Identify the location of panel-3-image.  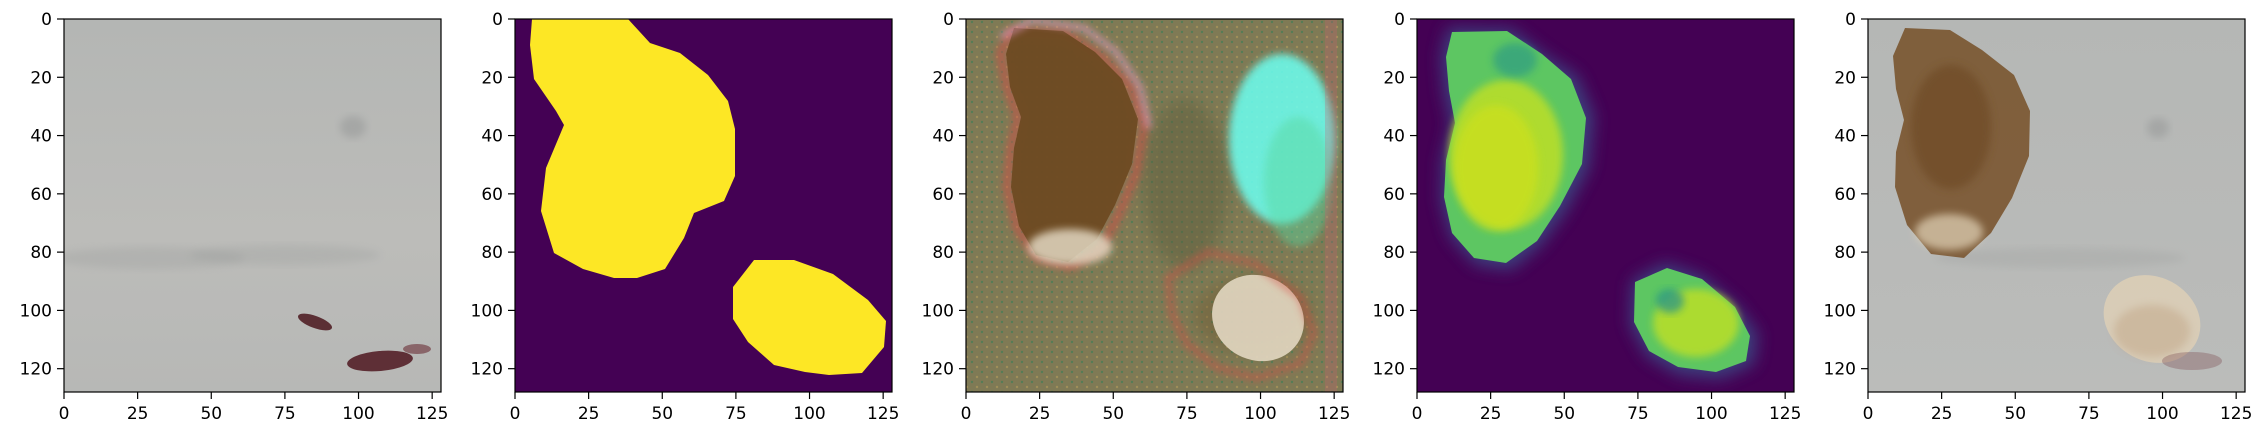
(1154, 205).